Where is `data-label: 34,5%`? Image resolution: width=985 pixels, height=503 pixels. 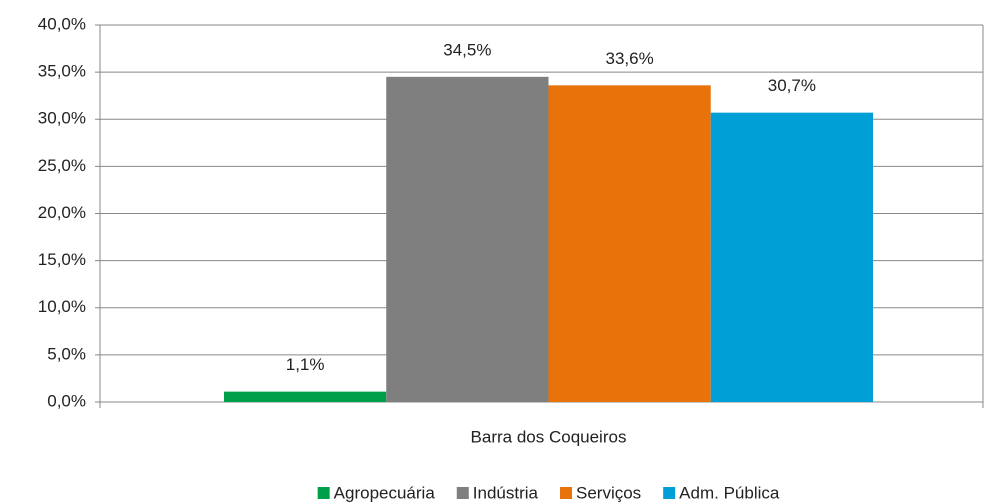
data-label: 34,5% is located at coordinates (467, 49).